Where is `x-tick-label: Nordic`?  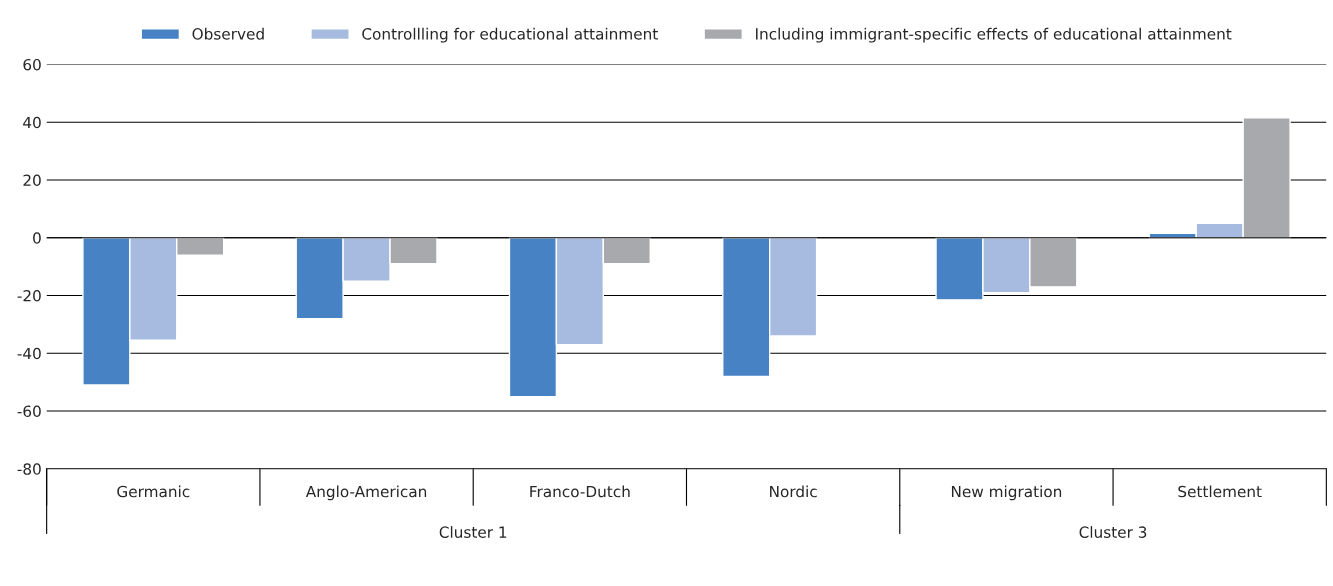
x-tick-label: Nordic is located at coordinates (793, 491).